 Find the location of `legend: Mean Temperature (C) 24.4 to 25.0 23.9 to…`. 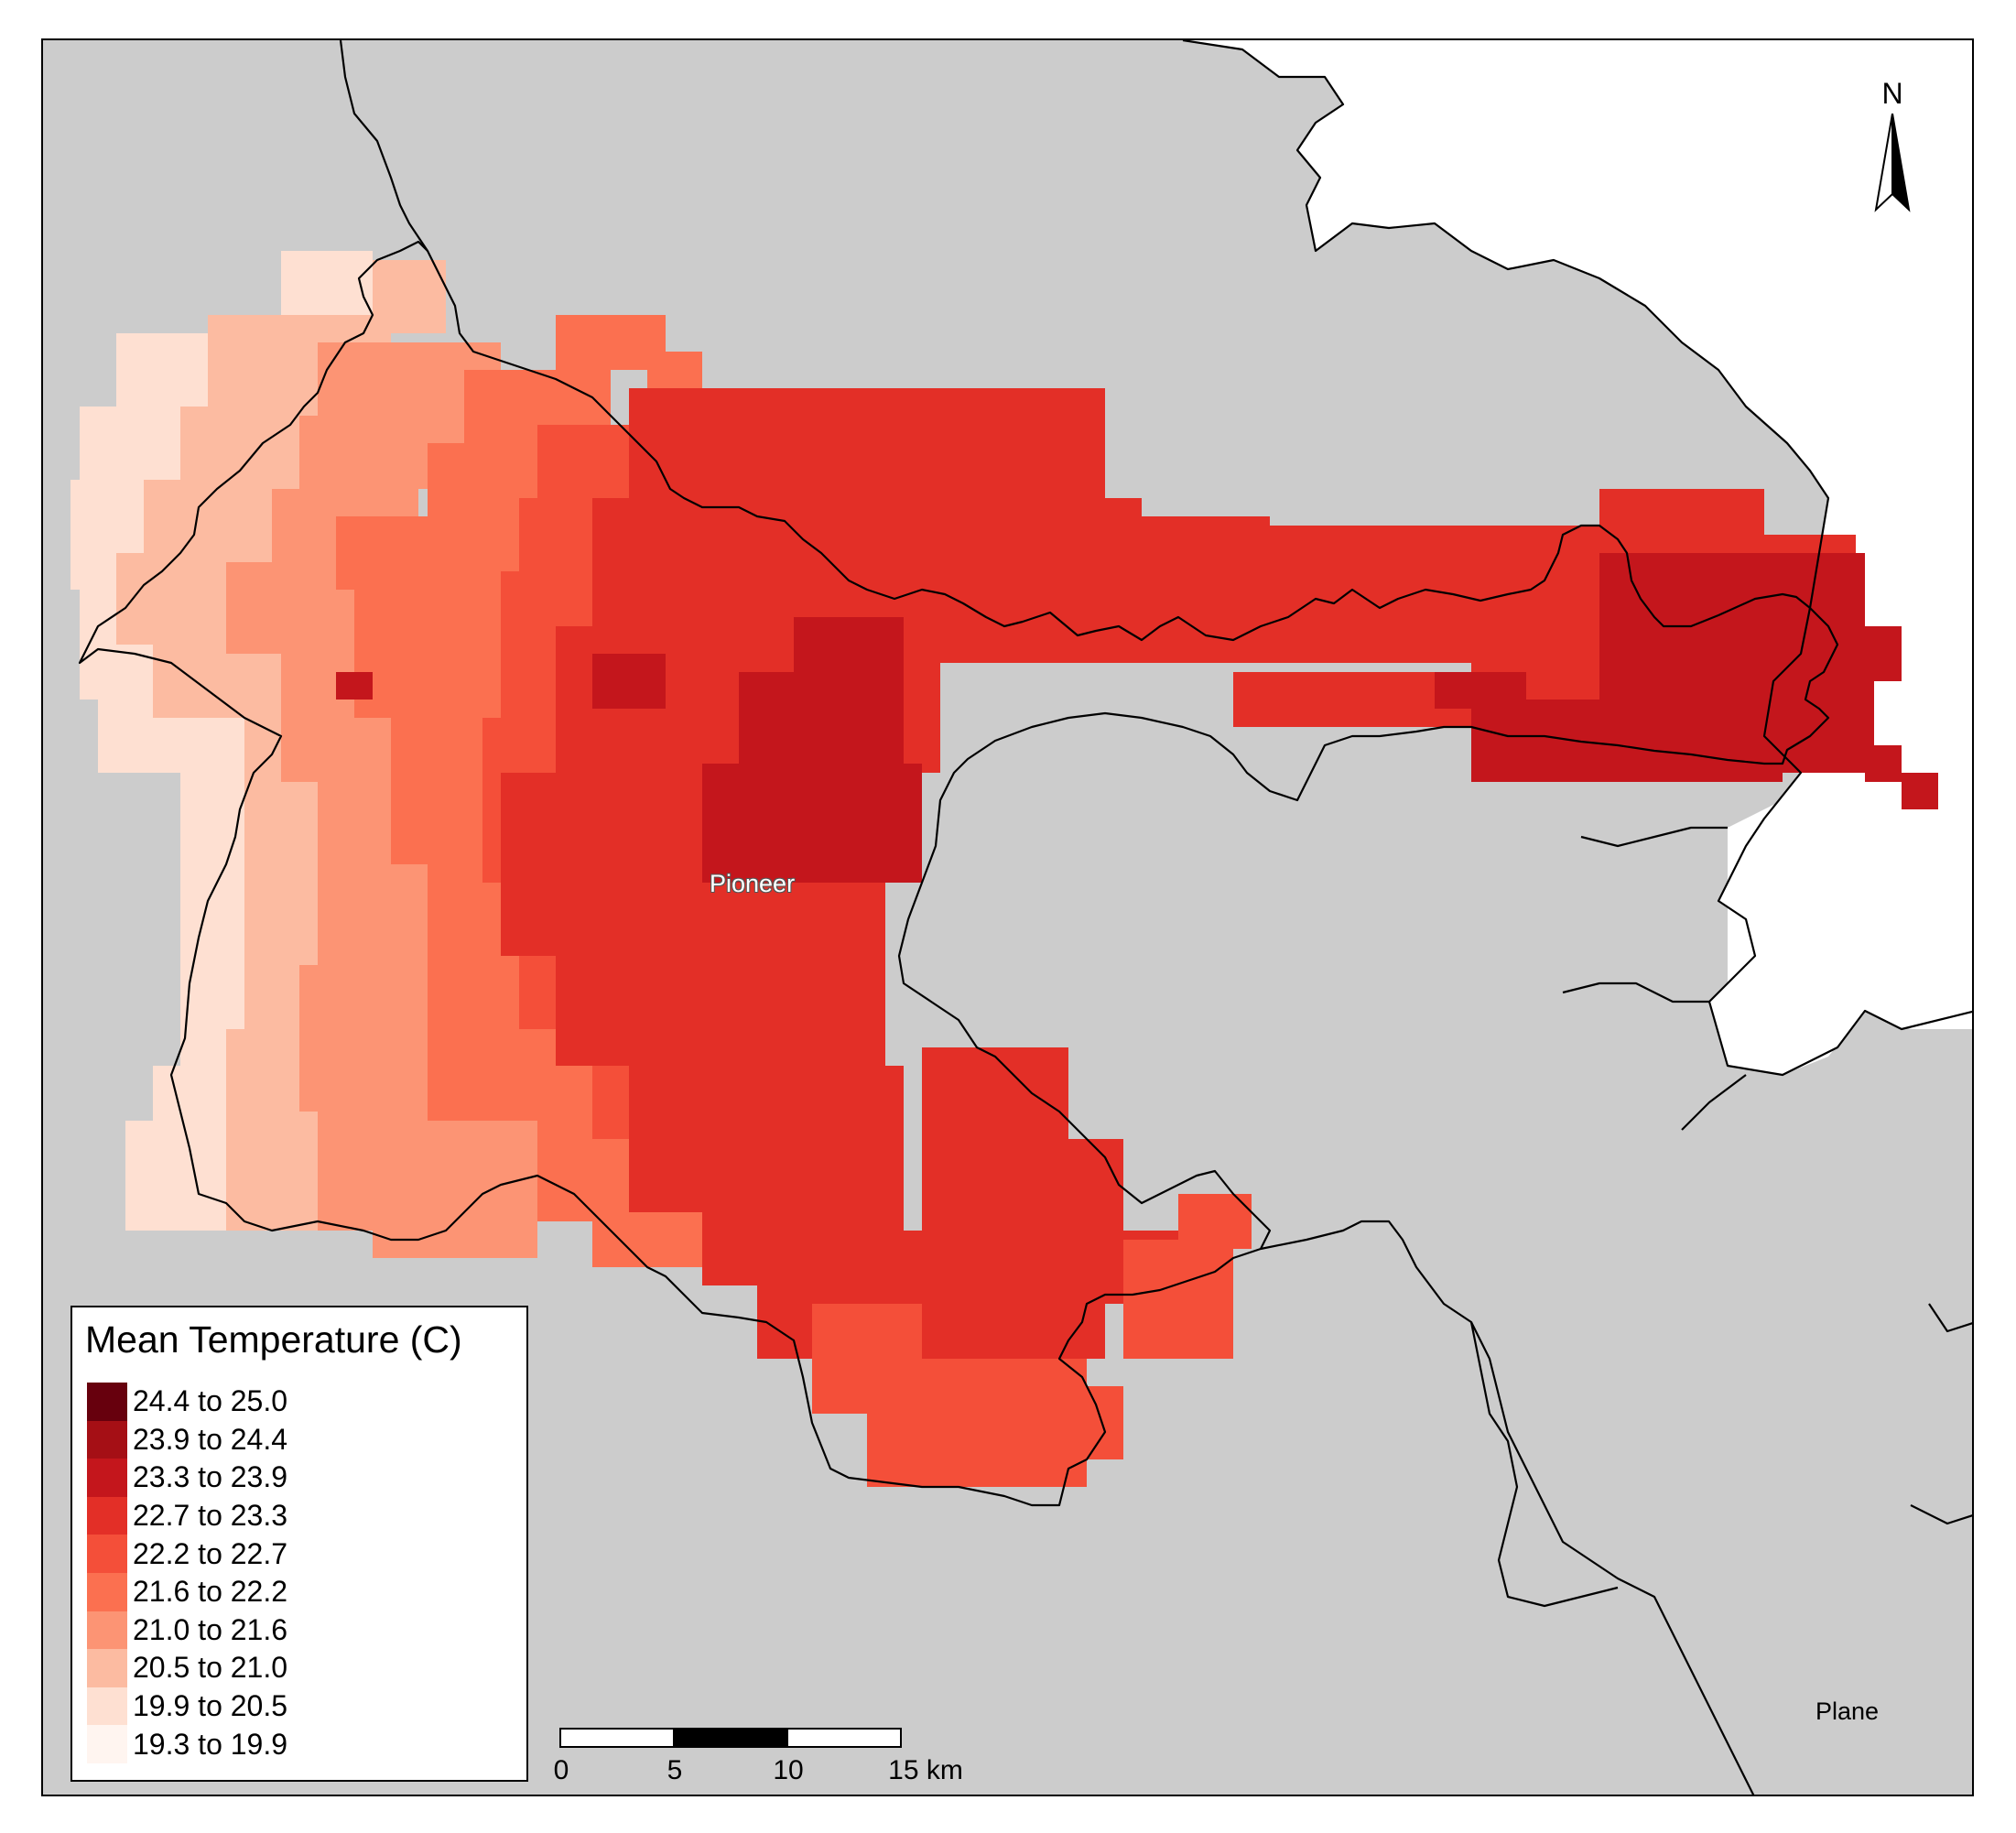

legend: Mean Temperature (C) 24.4 to 25.0 23.9 to… is located at coordinates (299, 1544).